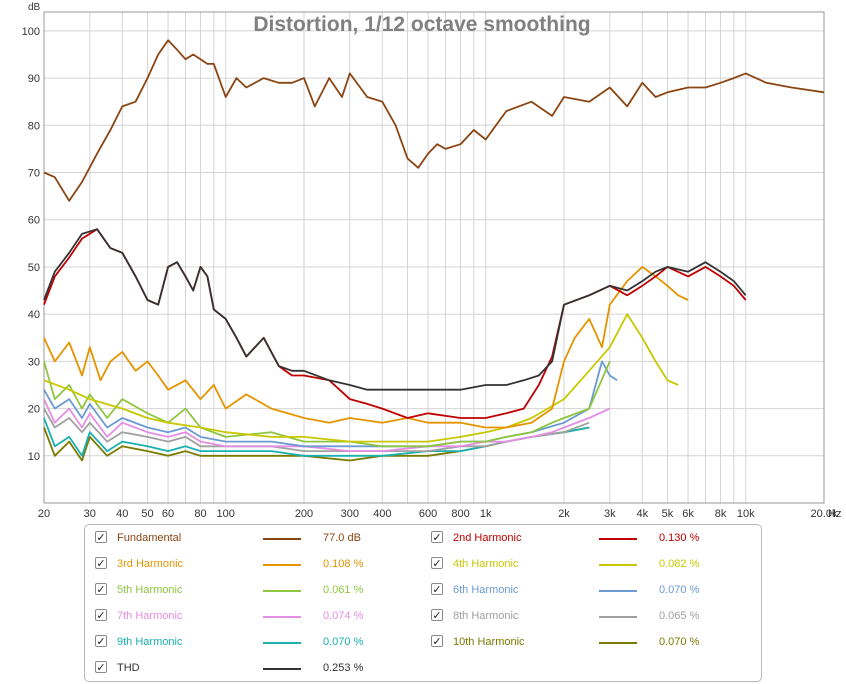 The image size is (846, 684). I want to click on legend-item-4th-harmonic: ✓ 4th Harmonic 0.082 %, so click(596, 564).